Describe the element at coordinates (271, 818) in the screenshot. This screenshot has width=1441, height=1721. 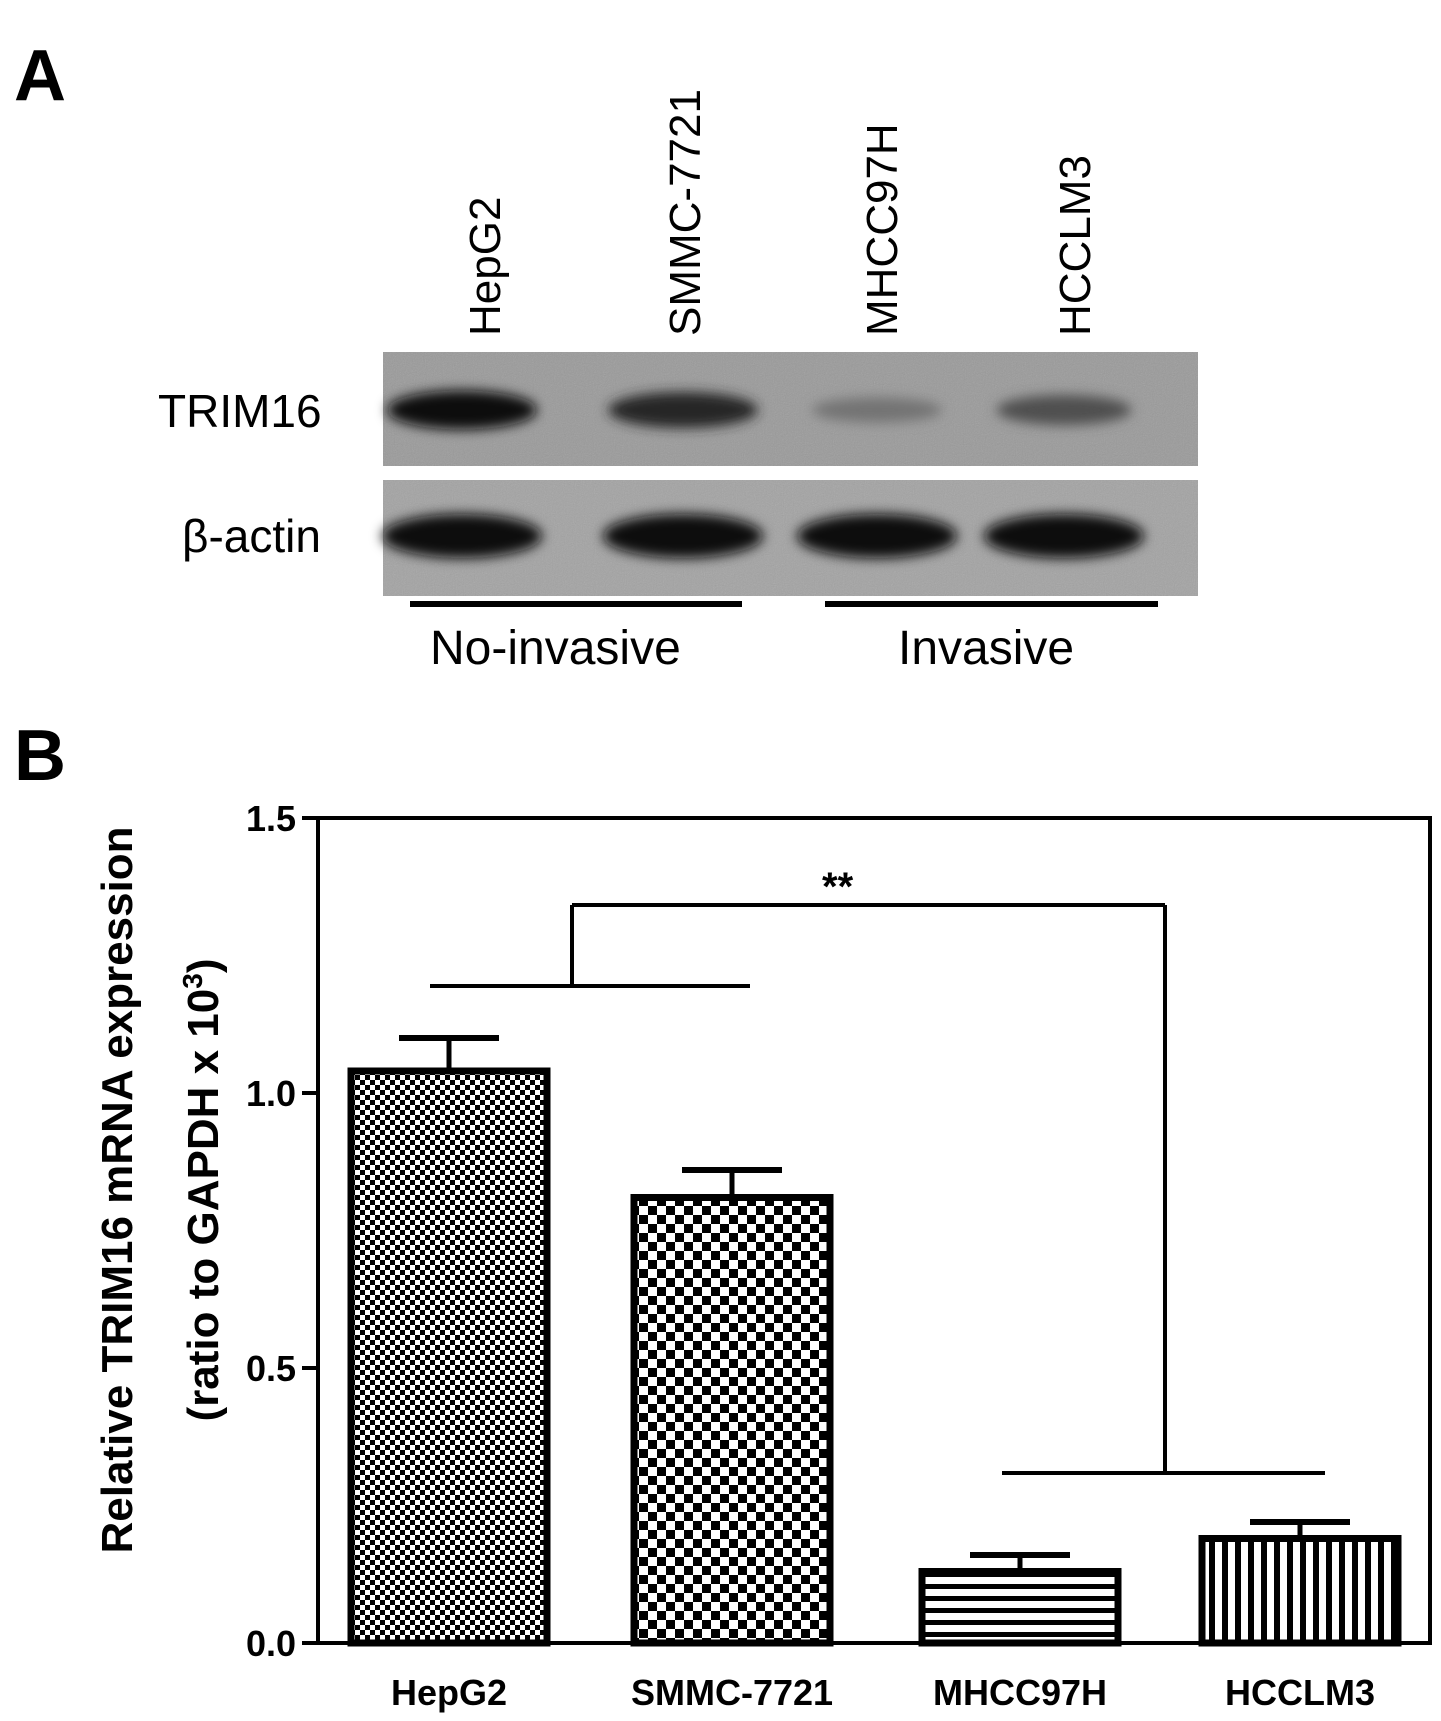
I see `y-tick-label: 1.5` at that location.